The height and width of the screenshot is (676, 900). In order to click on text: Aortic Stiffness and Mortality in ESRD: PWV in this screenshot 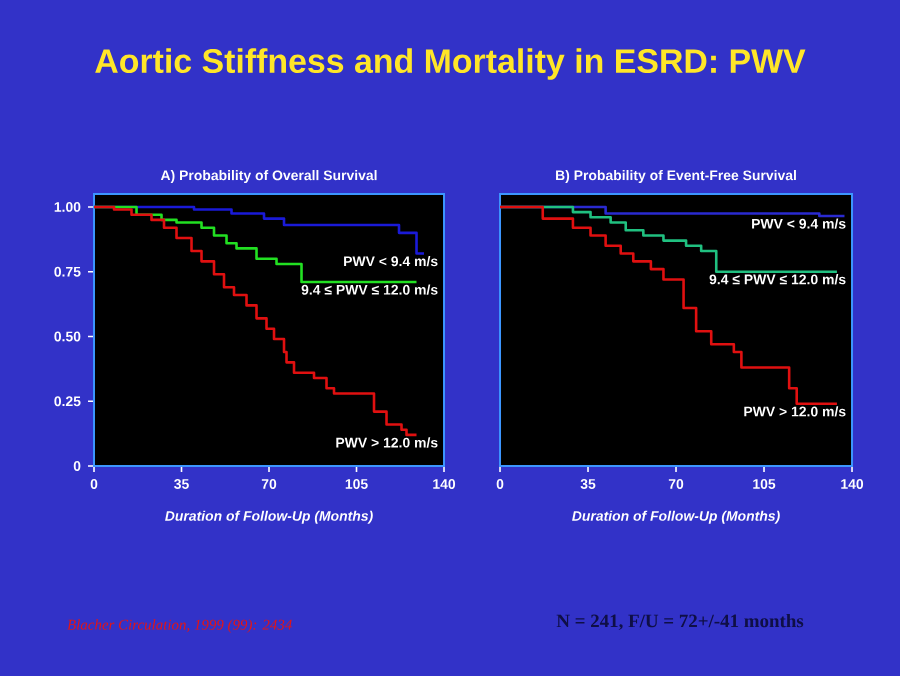, I will do `click(450, 64)`.